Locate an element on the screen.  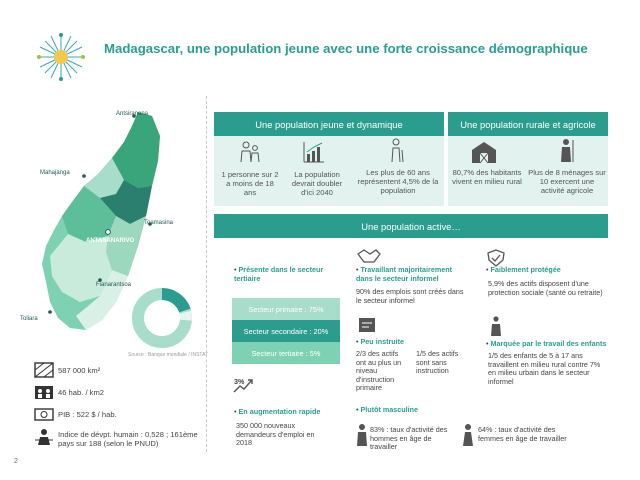
man-icon is located at coordinates (362, 435).